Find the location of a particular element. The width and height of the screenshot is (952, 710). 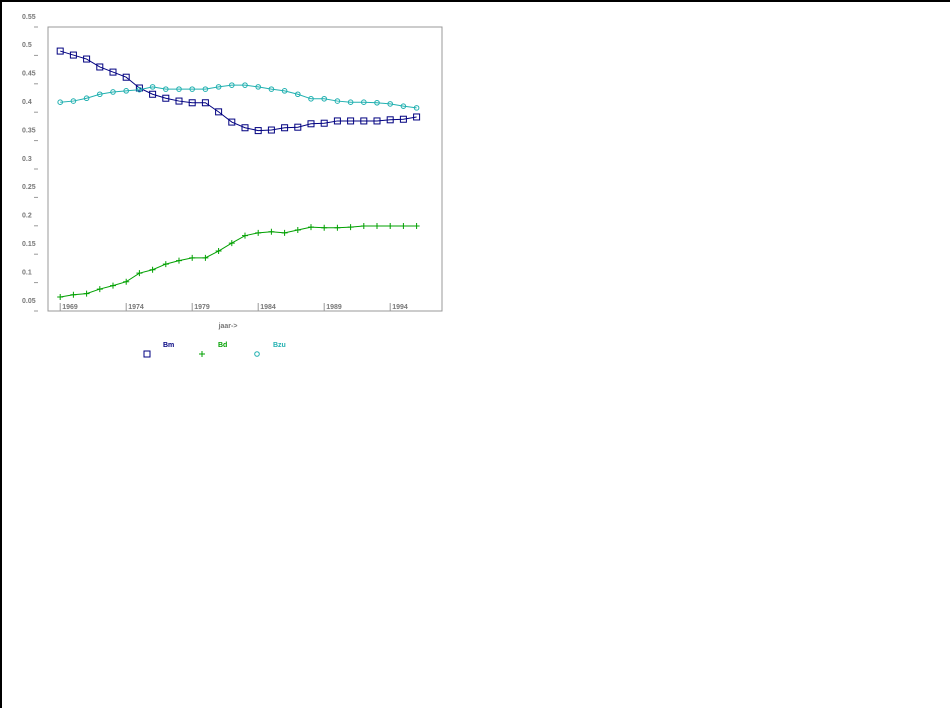

x-tick-label: 1989 is located at coordinates (334, 307).